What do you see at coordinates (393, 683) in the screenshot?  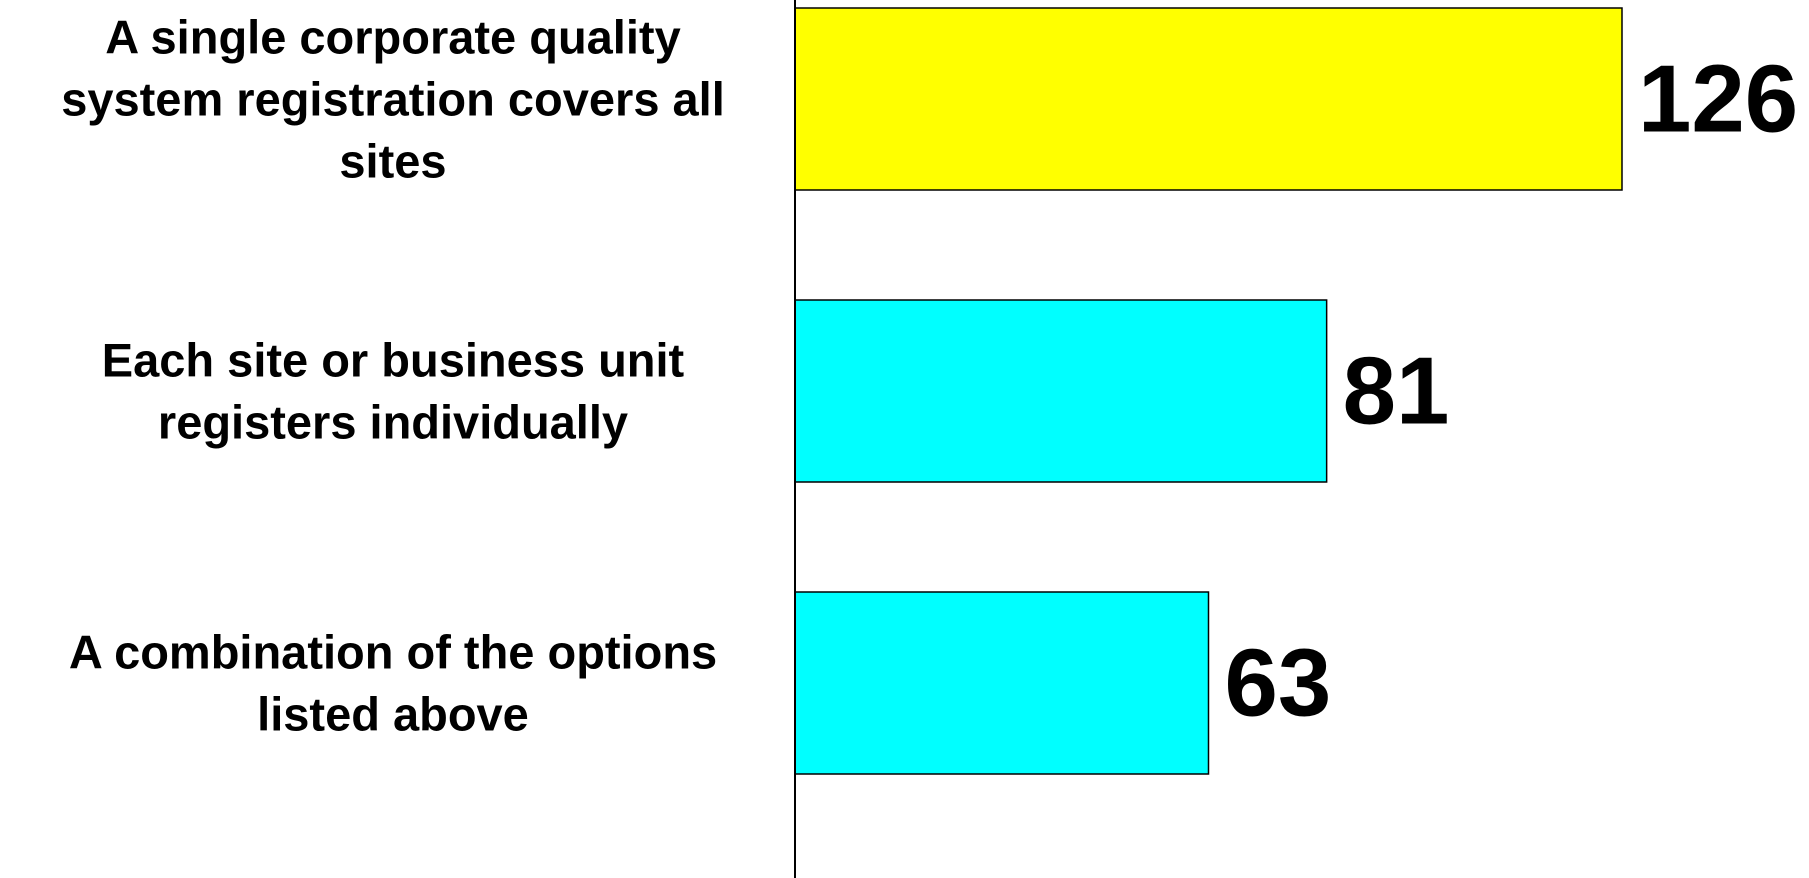 I see `category-label-3: A combination of the options listed above` at bounding box center [393, 683].